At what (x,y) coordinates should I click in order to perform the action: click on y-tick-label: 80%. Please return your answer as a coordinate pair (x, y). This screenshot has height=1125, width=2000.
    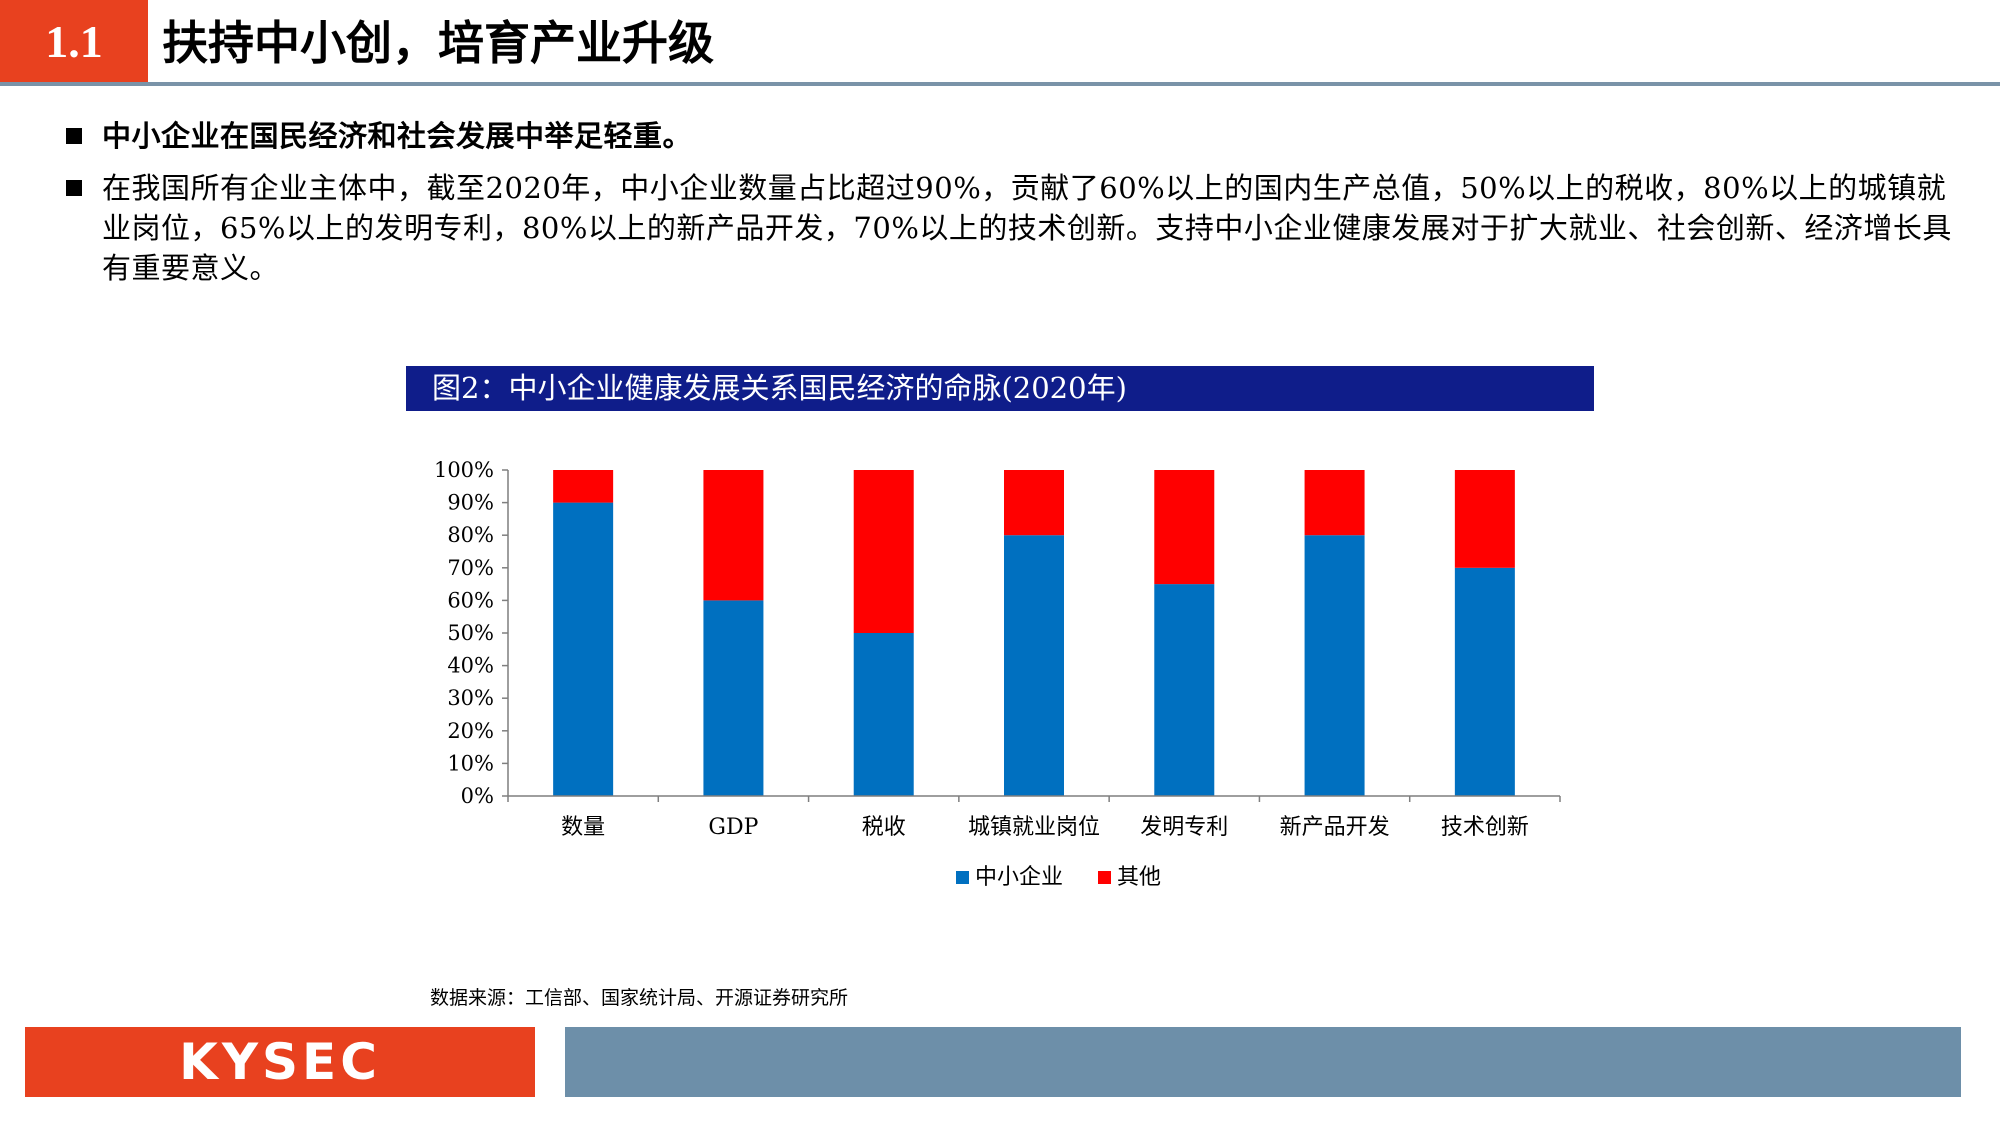
    Looking at the image, I should click on (470, 535).